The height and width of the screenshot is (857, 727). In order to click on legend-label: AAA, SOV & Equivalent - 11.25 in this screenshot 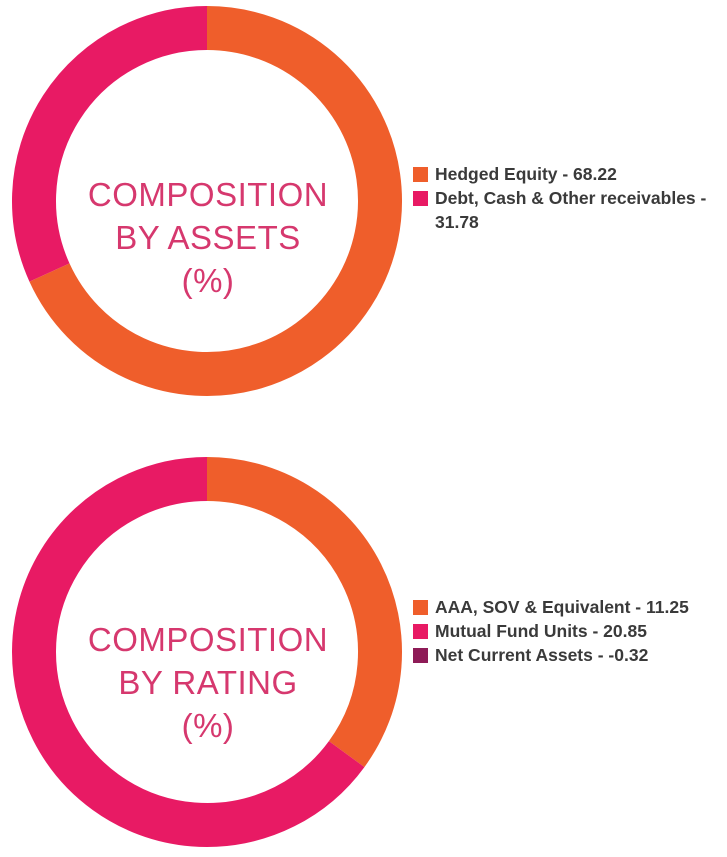, I will do `click(562, 607)`.